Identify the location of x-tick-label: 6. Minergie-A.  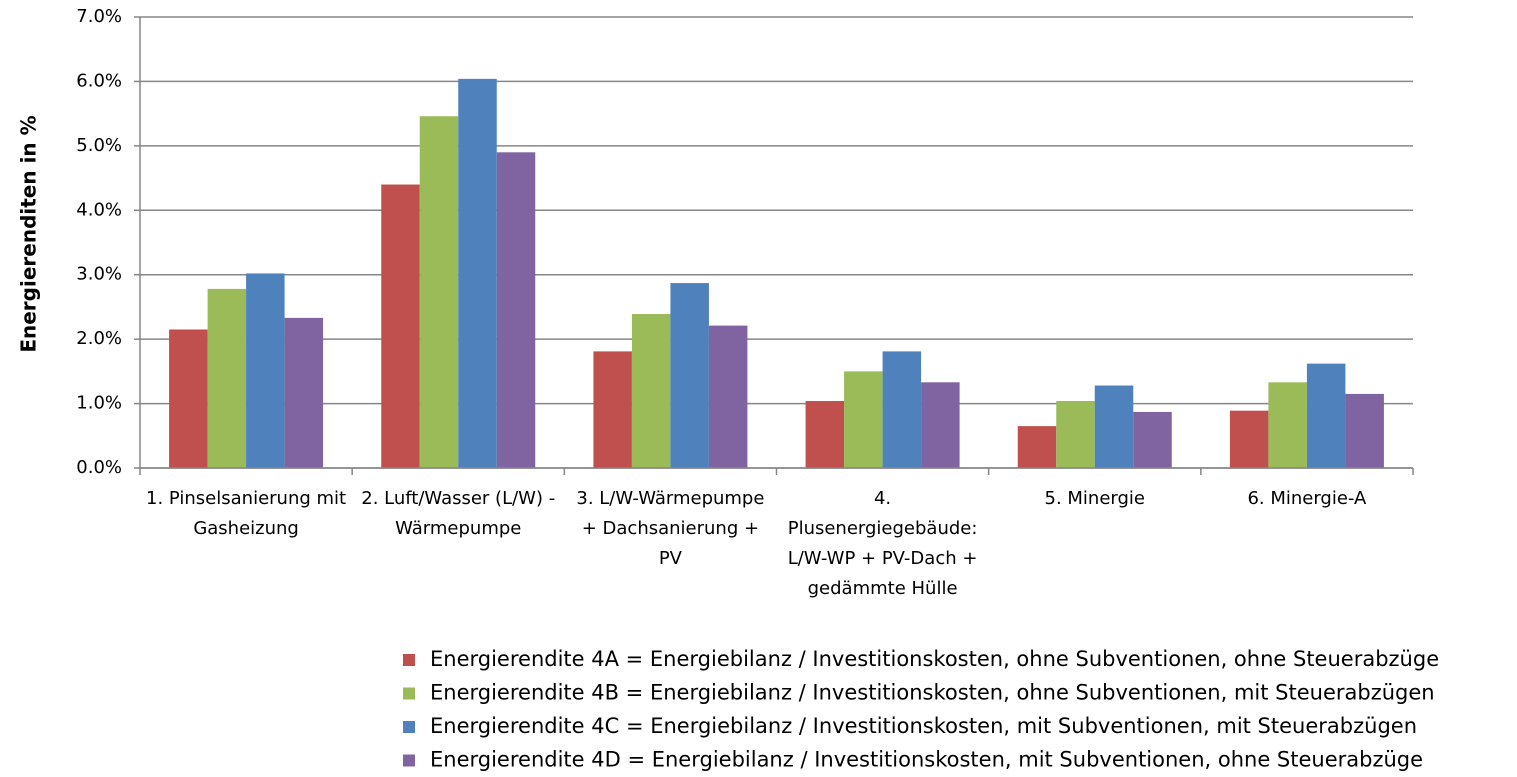
(1307, 498).